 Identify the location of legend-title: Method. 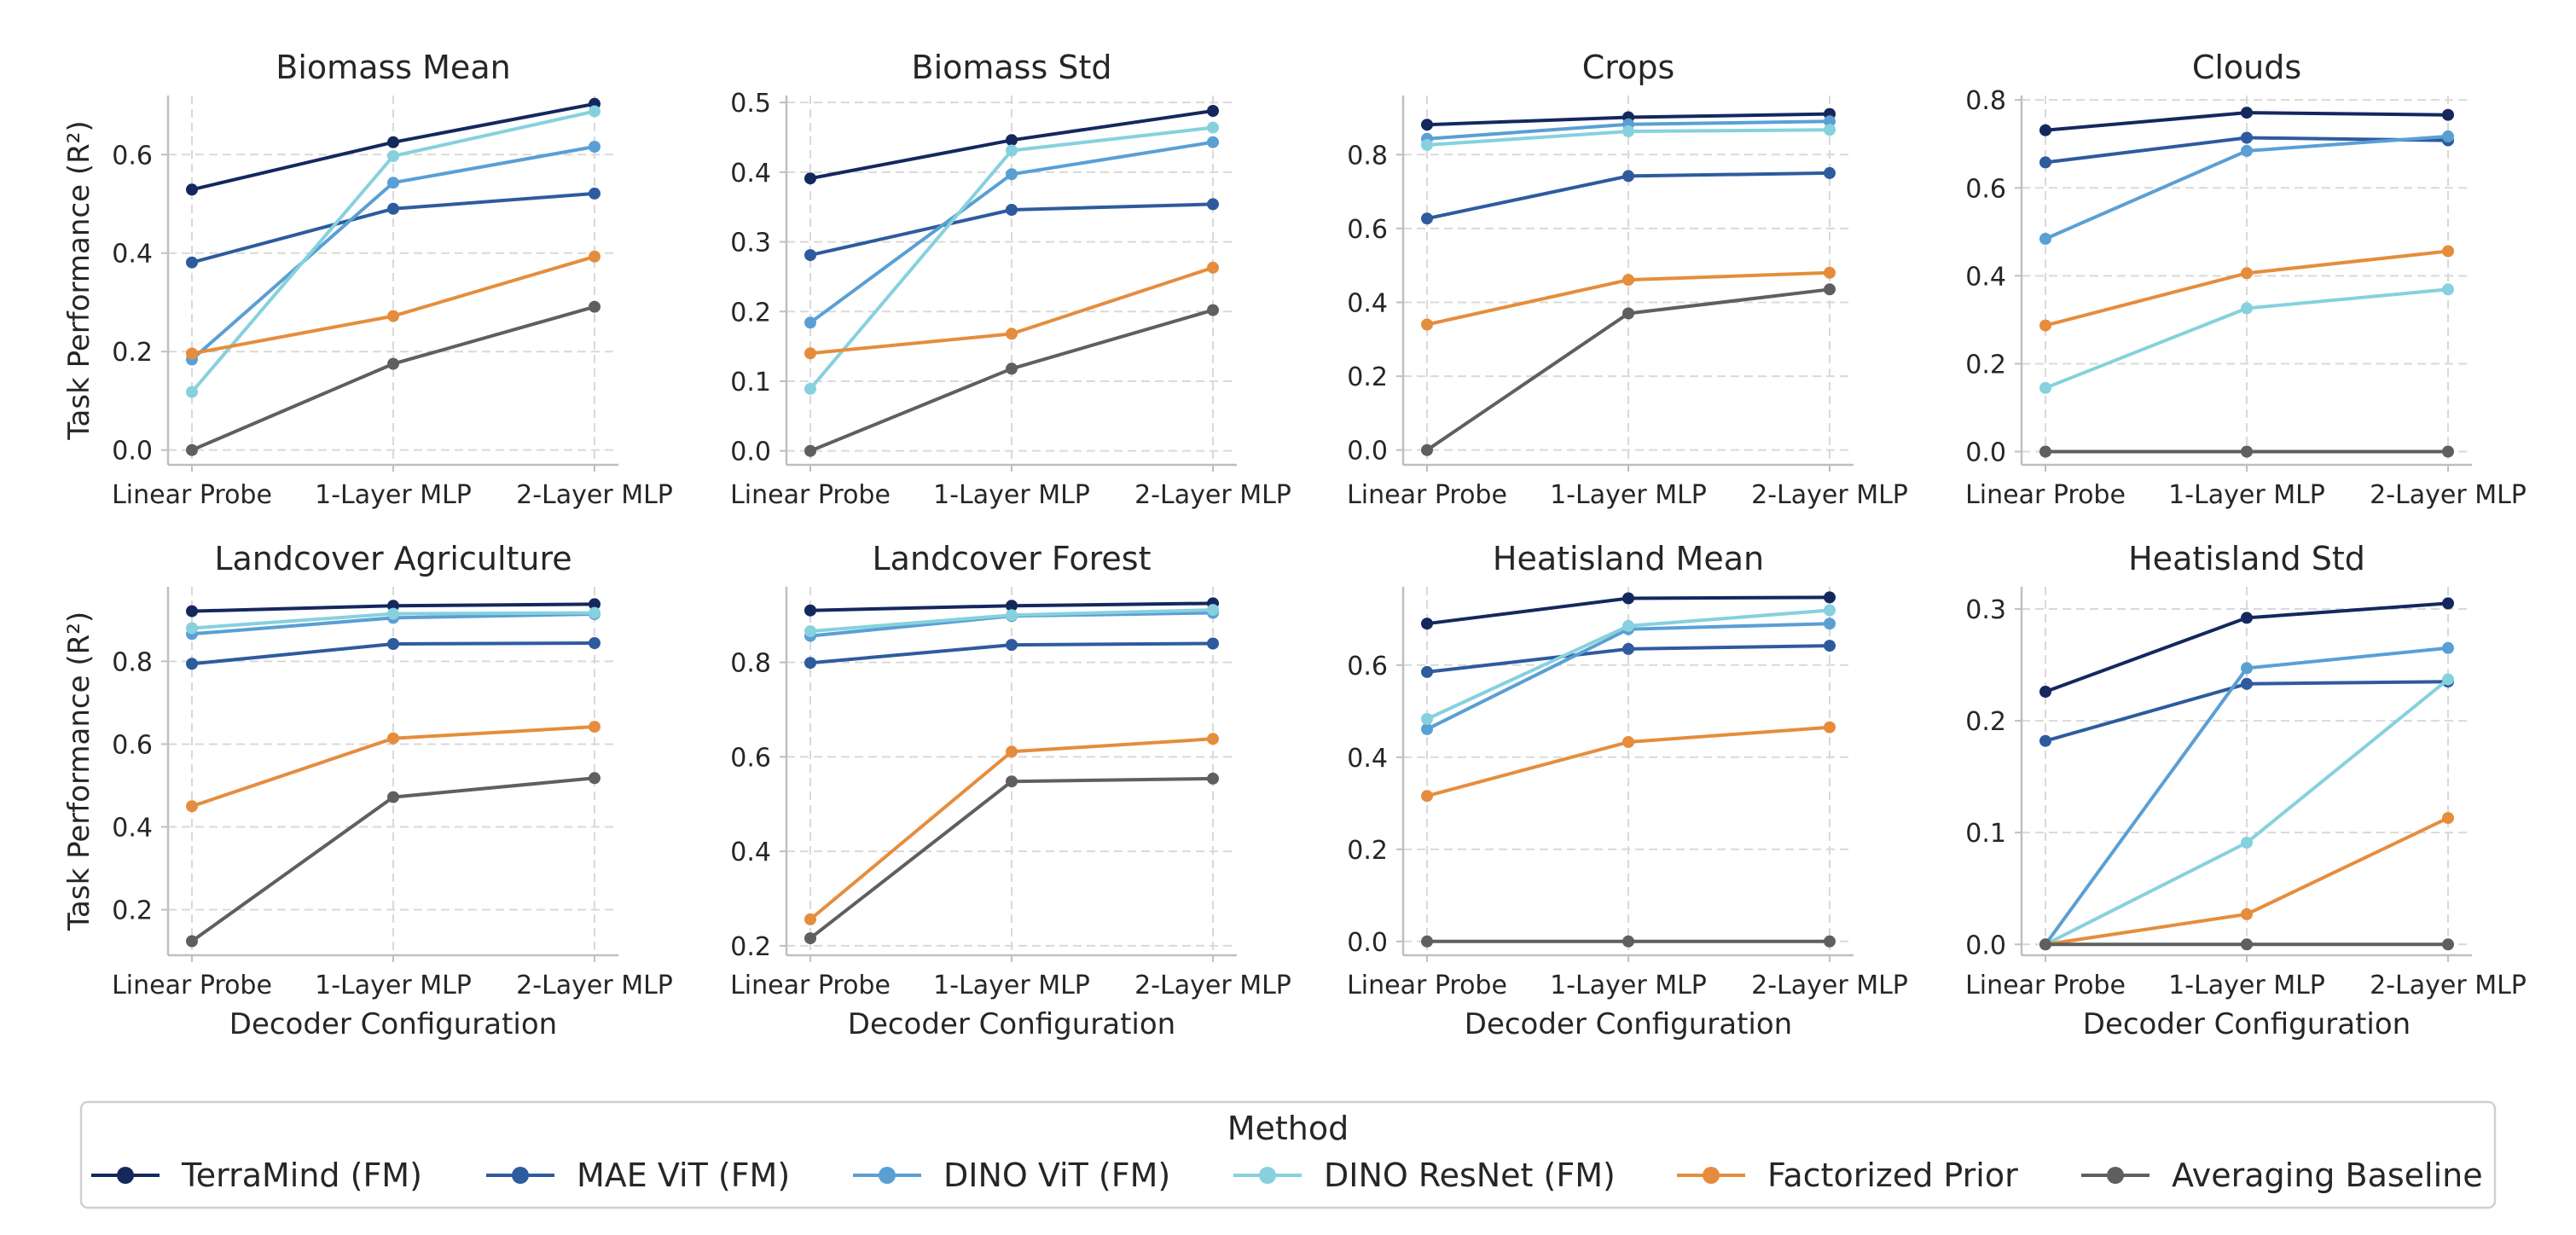
(1288, 1128).